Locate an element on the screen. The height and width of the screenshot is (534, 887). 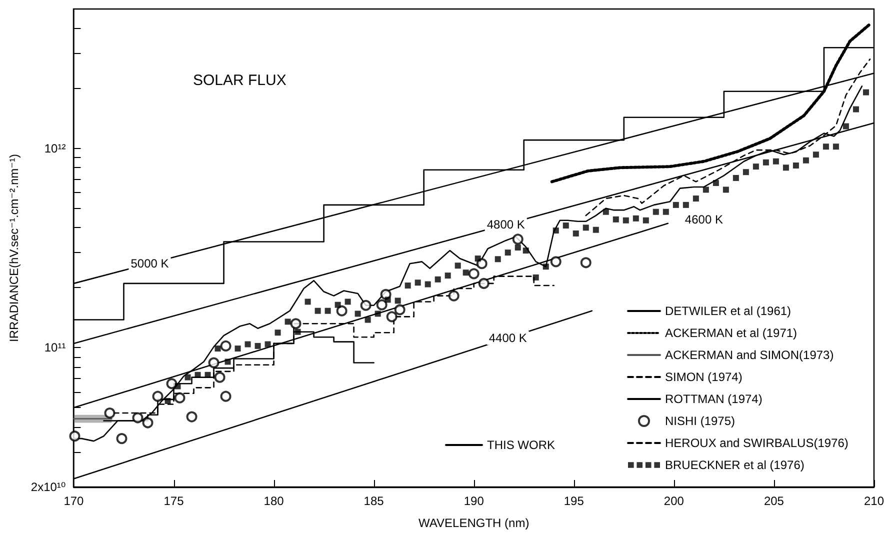
annotation: 5000 K is located at coordinates (149, 263).